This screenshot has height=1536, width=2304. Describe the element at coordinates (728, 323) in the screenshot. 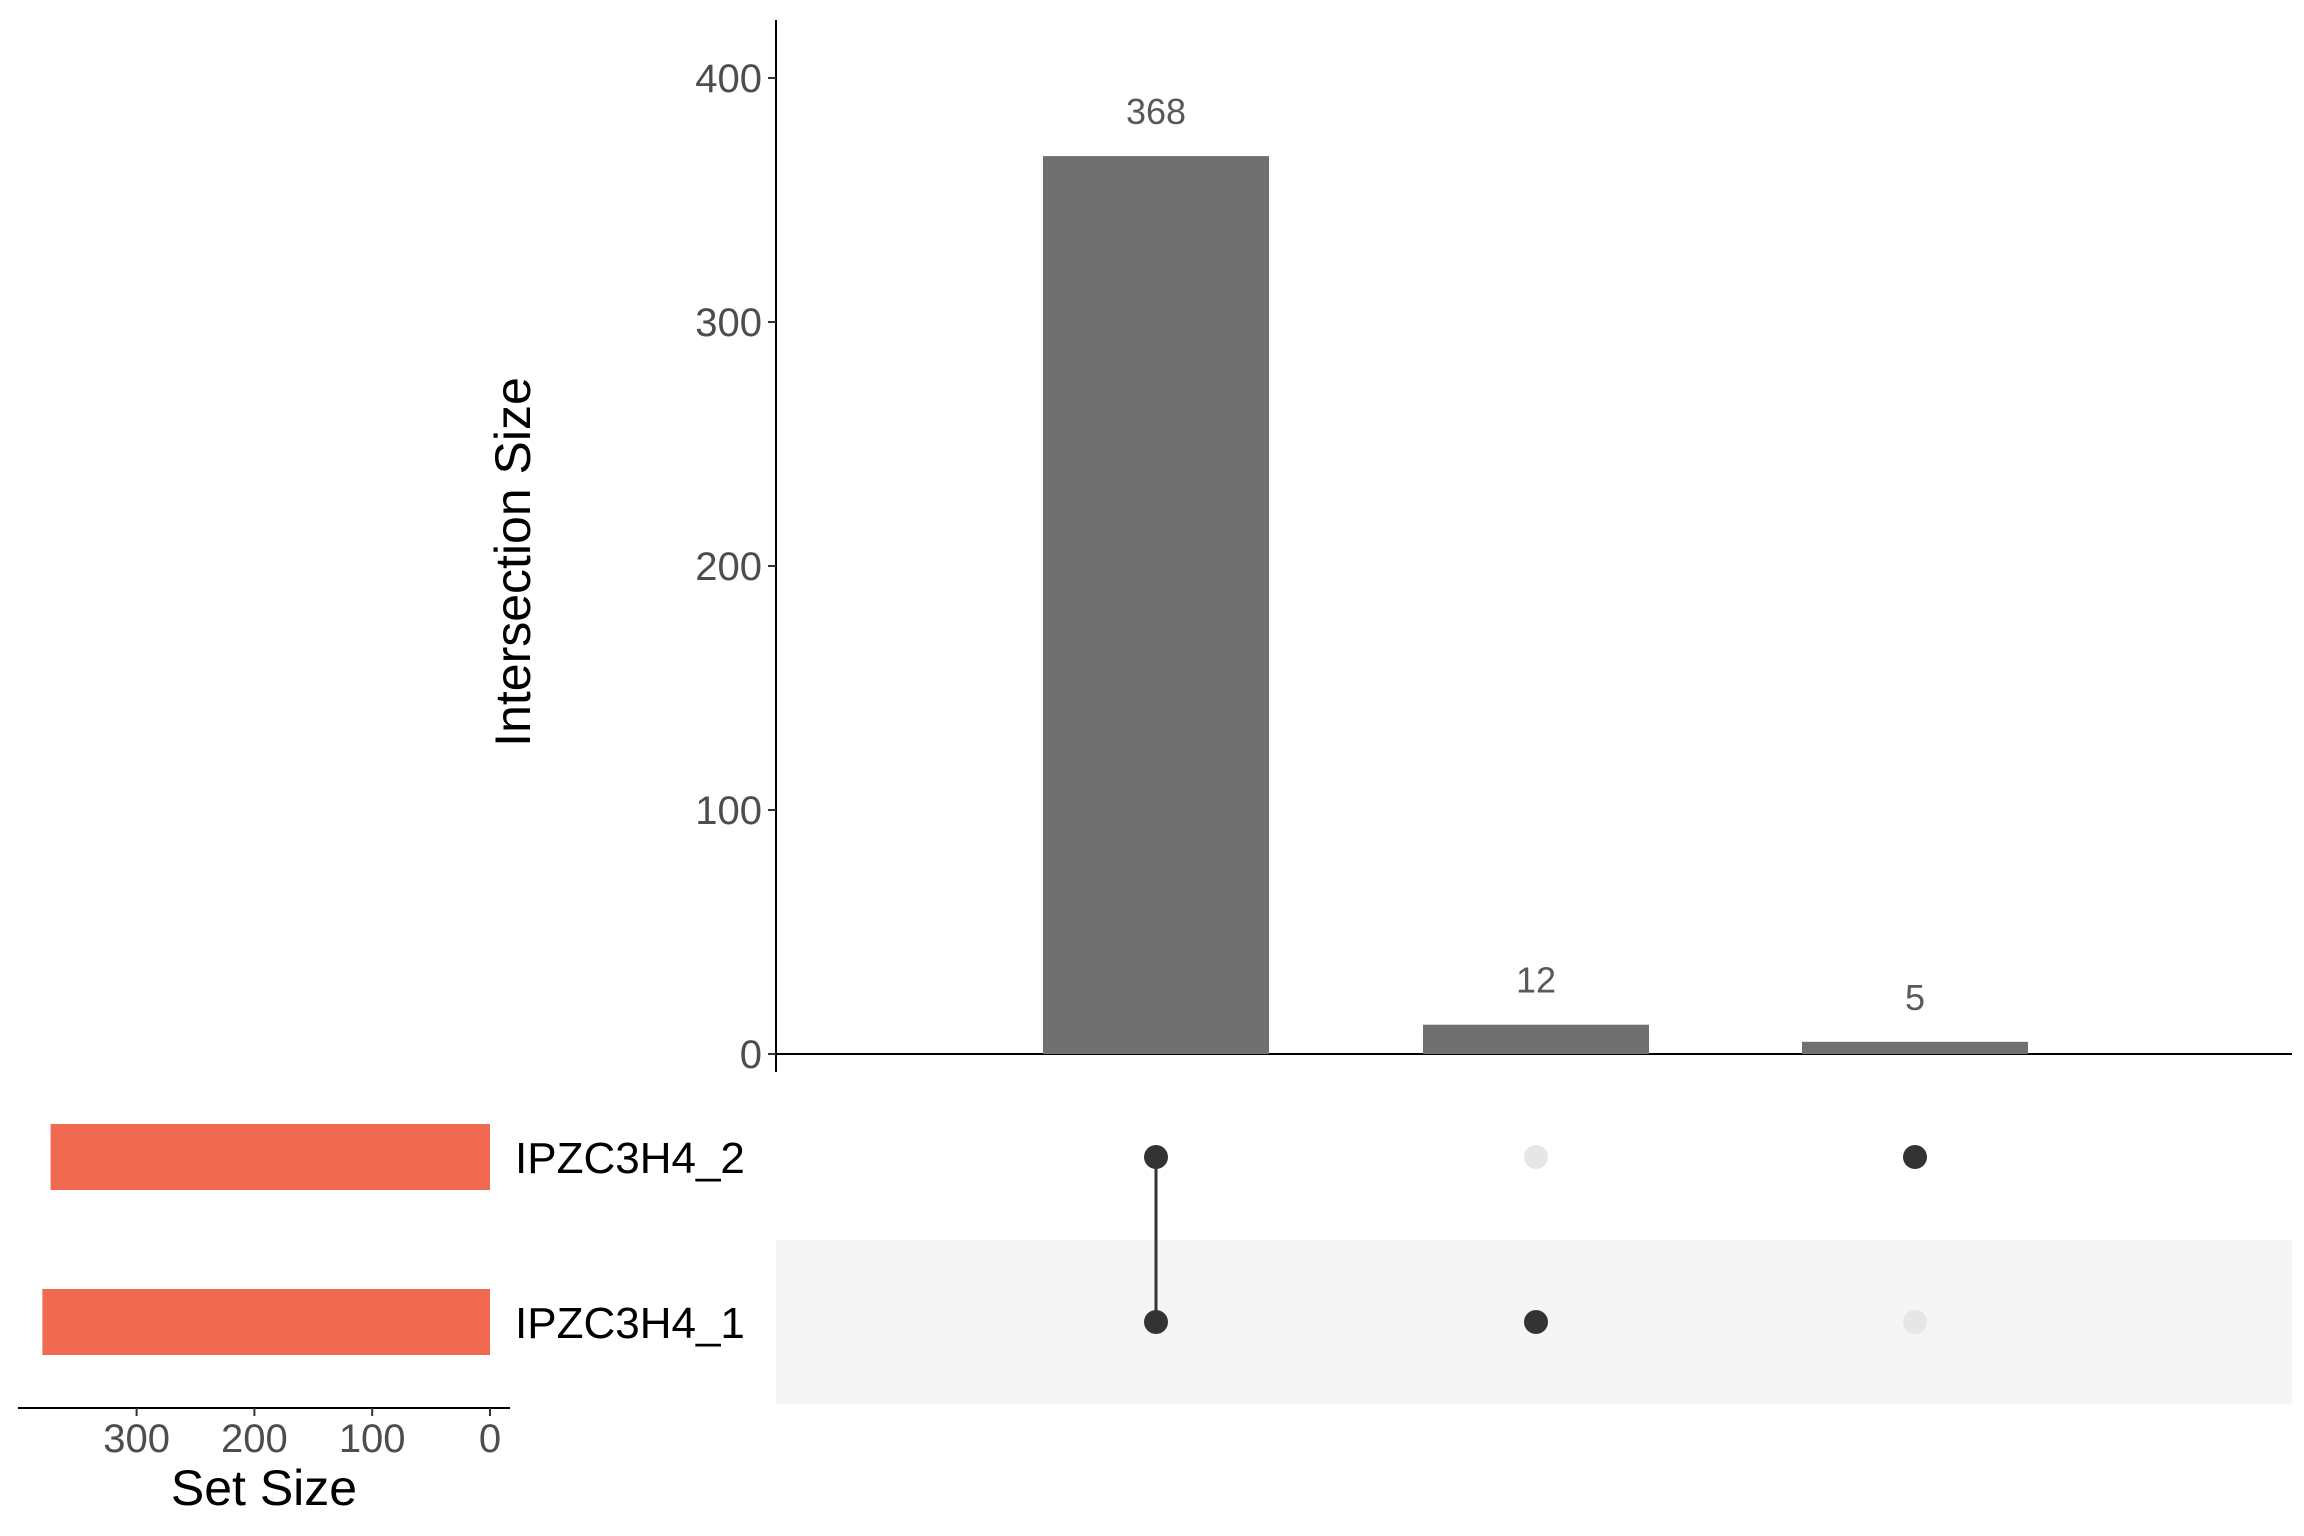

I see `y-tick-label: 300` at that location.